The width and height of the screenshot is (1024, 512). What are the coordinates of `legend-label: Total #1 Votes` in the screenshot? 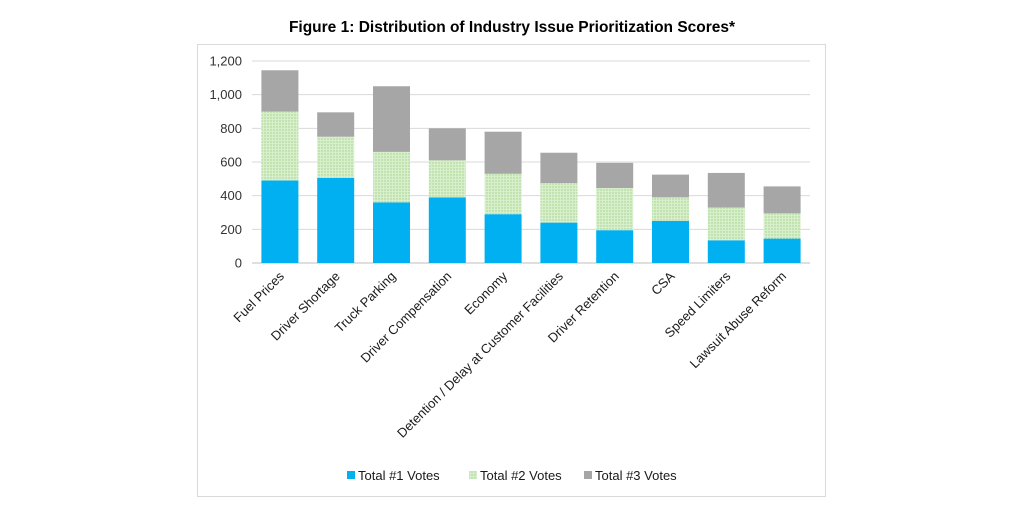 It's located at (399, 475).